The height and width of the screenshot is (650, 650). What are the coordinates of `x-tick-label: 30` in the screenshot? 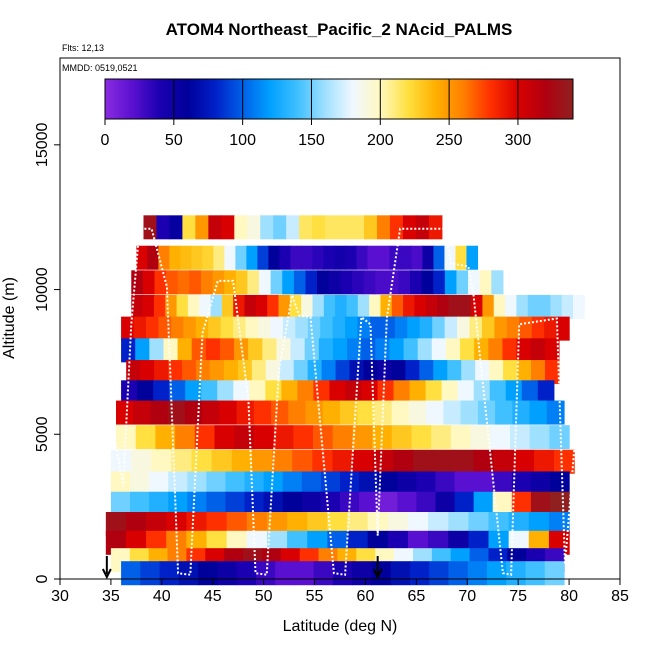 It's located at (60, 596).